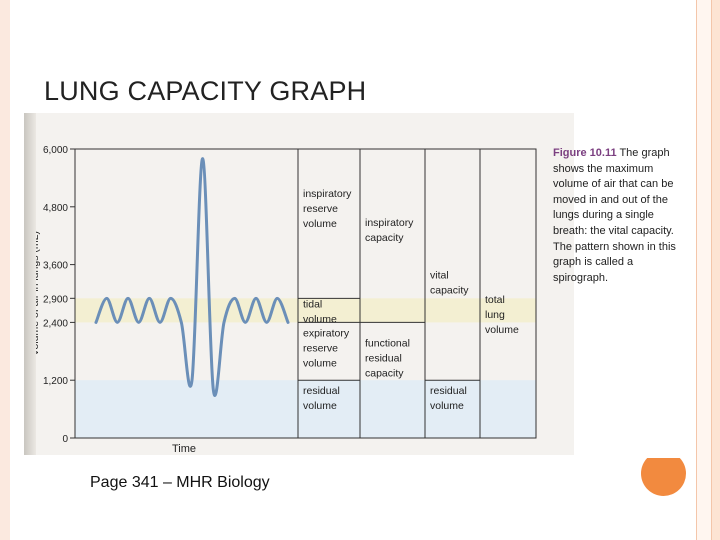  Describe the element at coordinates (502, 315) in the screenshot. I see `region-label-8: total lung volume` at that location.